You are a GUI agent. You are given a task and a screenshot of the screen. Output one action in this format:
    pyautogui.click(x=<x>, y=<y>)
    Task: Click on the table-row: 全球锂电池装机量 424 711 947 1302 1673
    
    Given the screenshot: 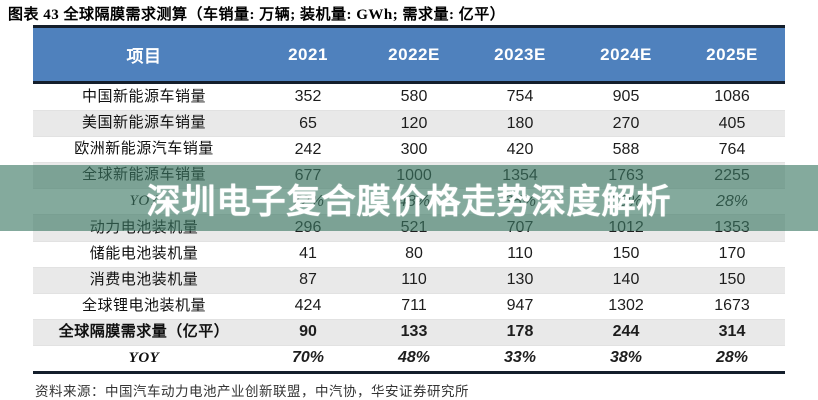 What is the action you would take?
    pyautogui.click(x=409, y=305)
    